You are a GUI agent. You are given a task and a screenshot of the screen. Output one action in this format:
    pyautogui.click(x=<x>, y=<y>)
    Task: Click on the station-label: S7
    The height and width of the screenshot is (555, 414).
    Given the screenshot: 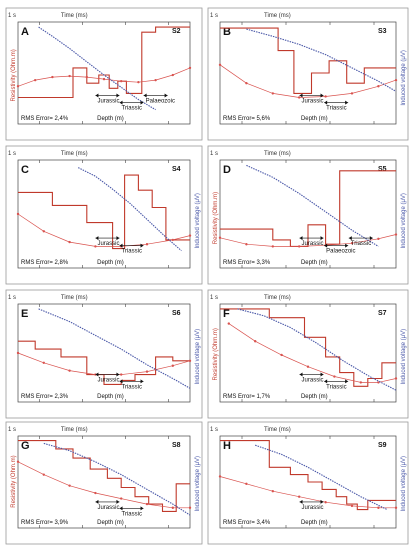 What is the action you would take?
    pyautogui.click(x=382, y=313)
    